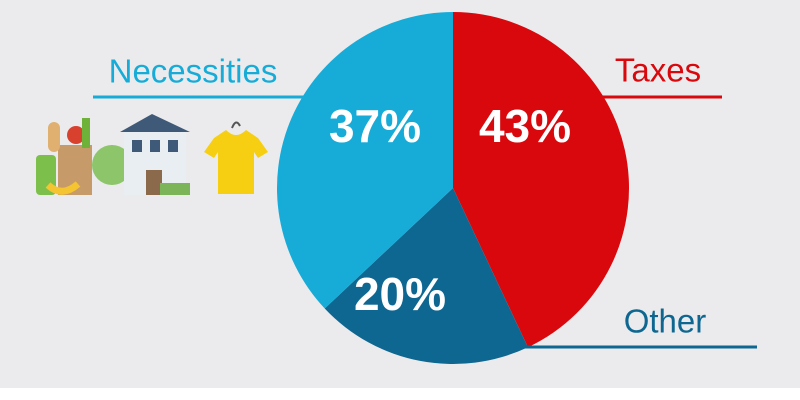 The image size is (800, 400). I want to click on category-label: Taxes, so click(658, 70).